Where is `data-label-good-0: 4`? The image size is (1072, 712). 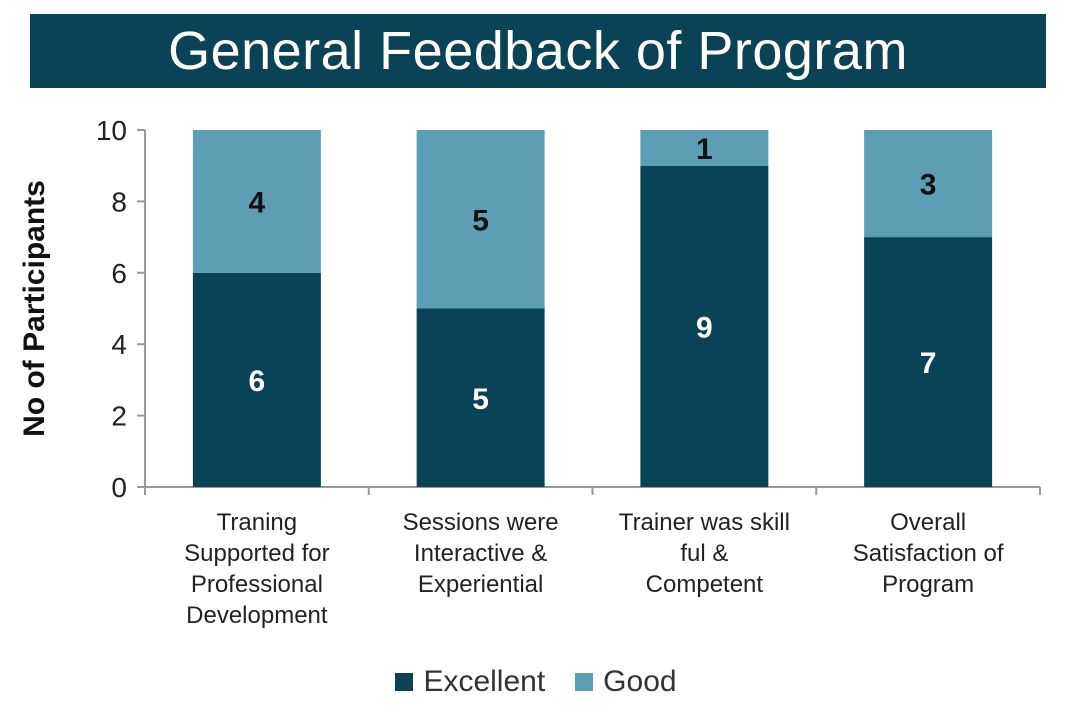 data-label-good-0: 4 is located at coordinates (257, 202).